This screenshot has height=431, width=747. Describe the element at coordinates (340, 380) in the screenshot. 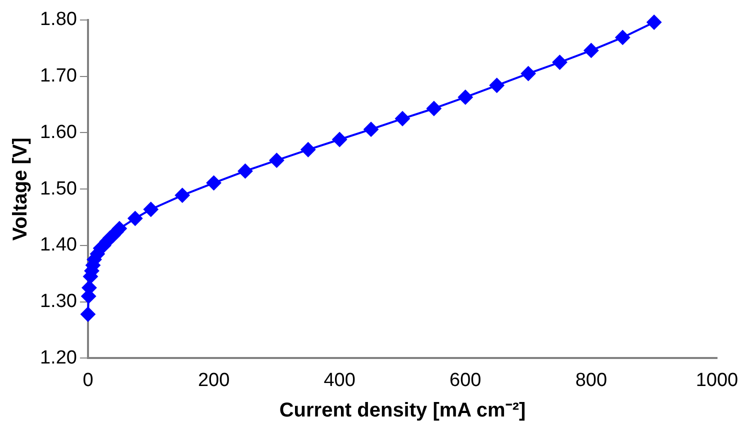

I see `x-tick-label: 400` at that location.